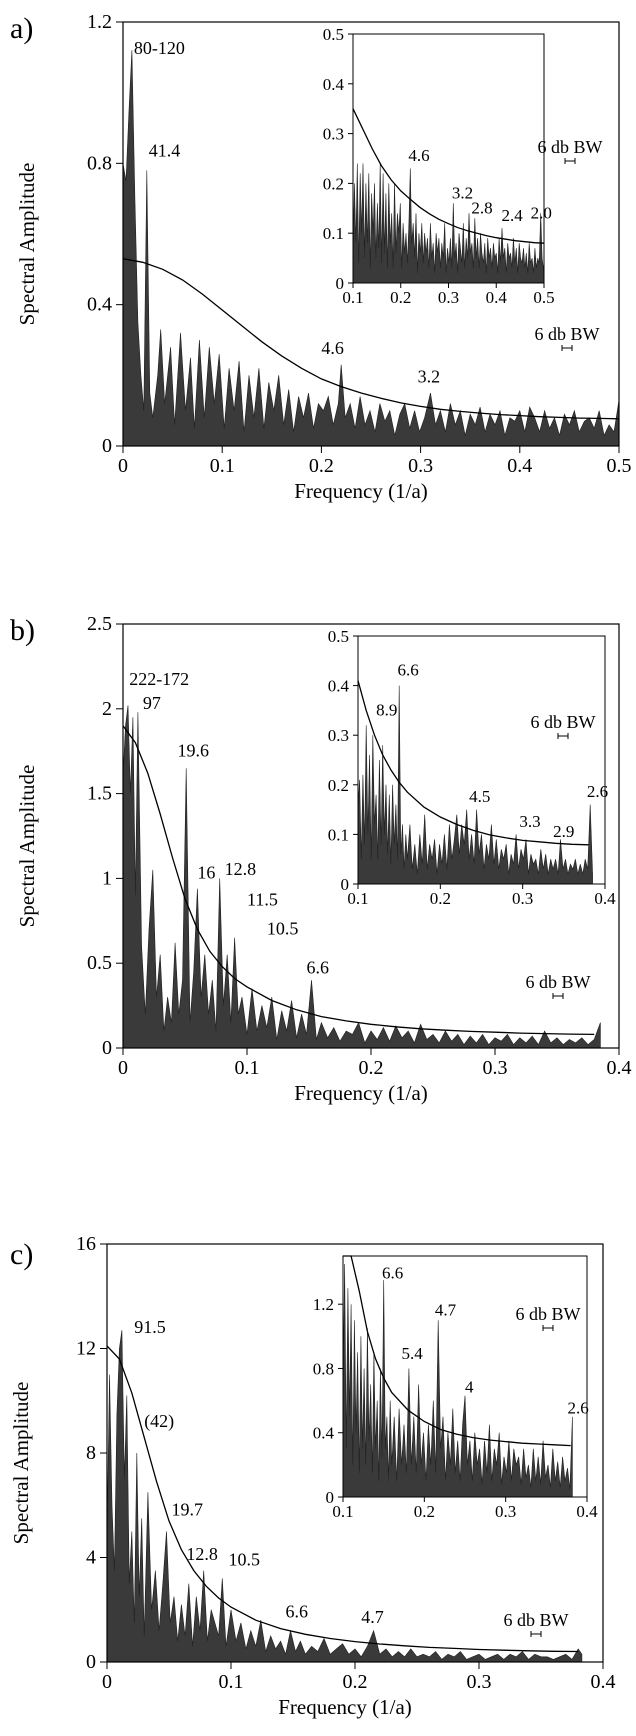 The height and width of the screenshot is (1736, 636). What do you see at coordinates (123, 1068) in the screenshot?
I see `x-tick-label: 0` at bounding box center [123, 1068].